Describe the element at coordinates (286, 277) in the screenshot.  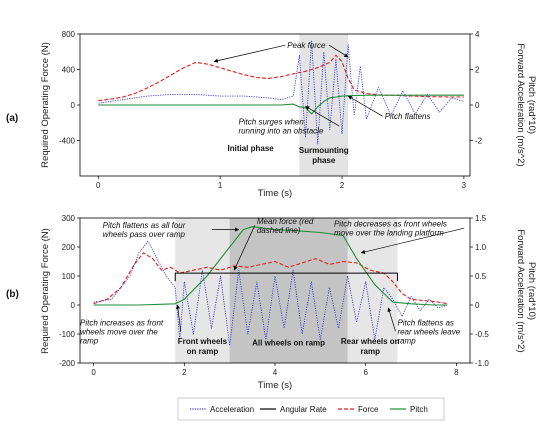
I see `series-mean-force-bracket` at that location.